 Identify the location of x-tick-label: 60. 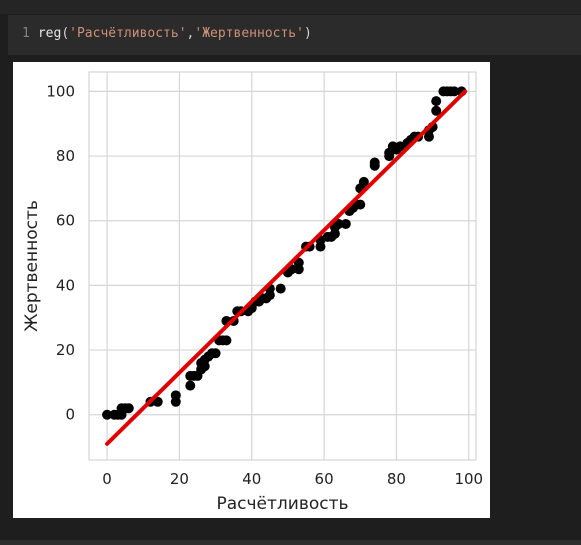
(324, 479).